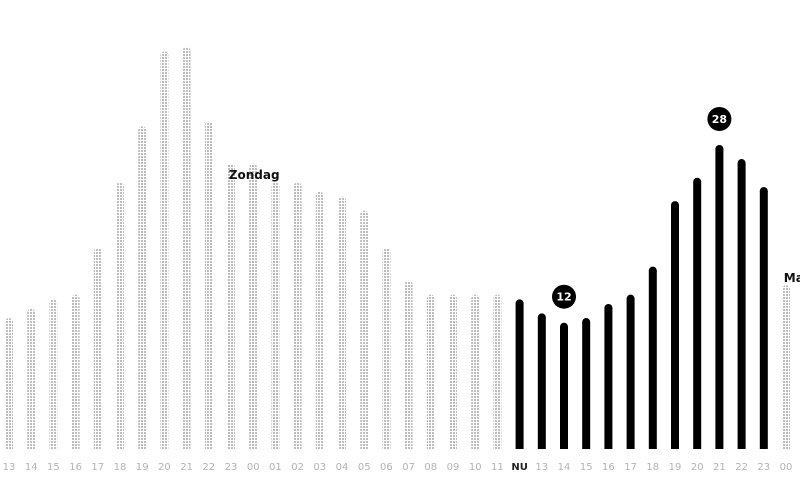 The image size is (800, 480). I want to click on tick-label: 21, so click(186, 467).